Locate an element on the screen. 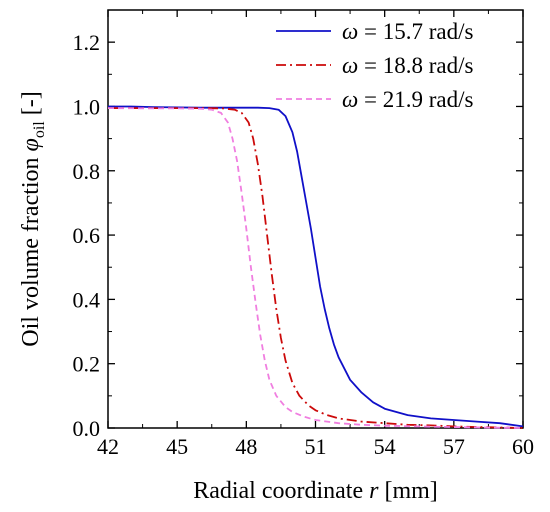 This screenshot has height=512, width=550. y-tick-label: 1.0 is located at coordinates (87, 106).